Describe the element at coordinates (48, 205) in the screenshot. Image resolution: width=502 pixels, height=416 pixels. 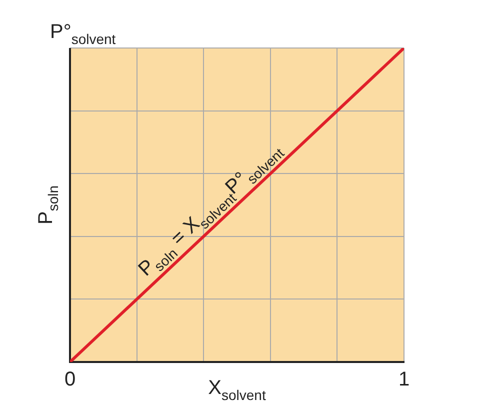
I see `y-axis-title: Psoln` at that location.